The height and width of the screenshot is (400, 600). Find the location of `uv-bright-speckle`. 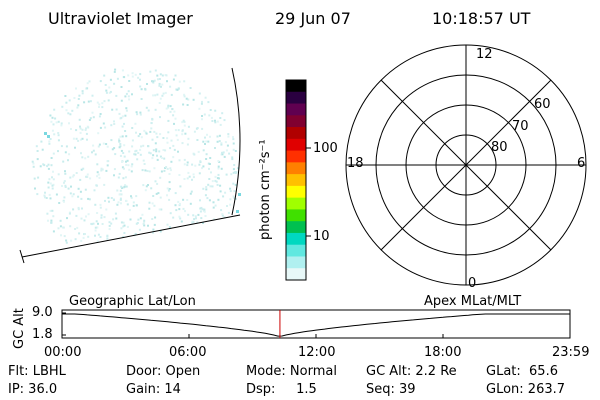

uv-bright-speckle is located at coordinates (48, 136).